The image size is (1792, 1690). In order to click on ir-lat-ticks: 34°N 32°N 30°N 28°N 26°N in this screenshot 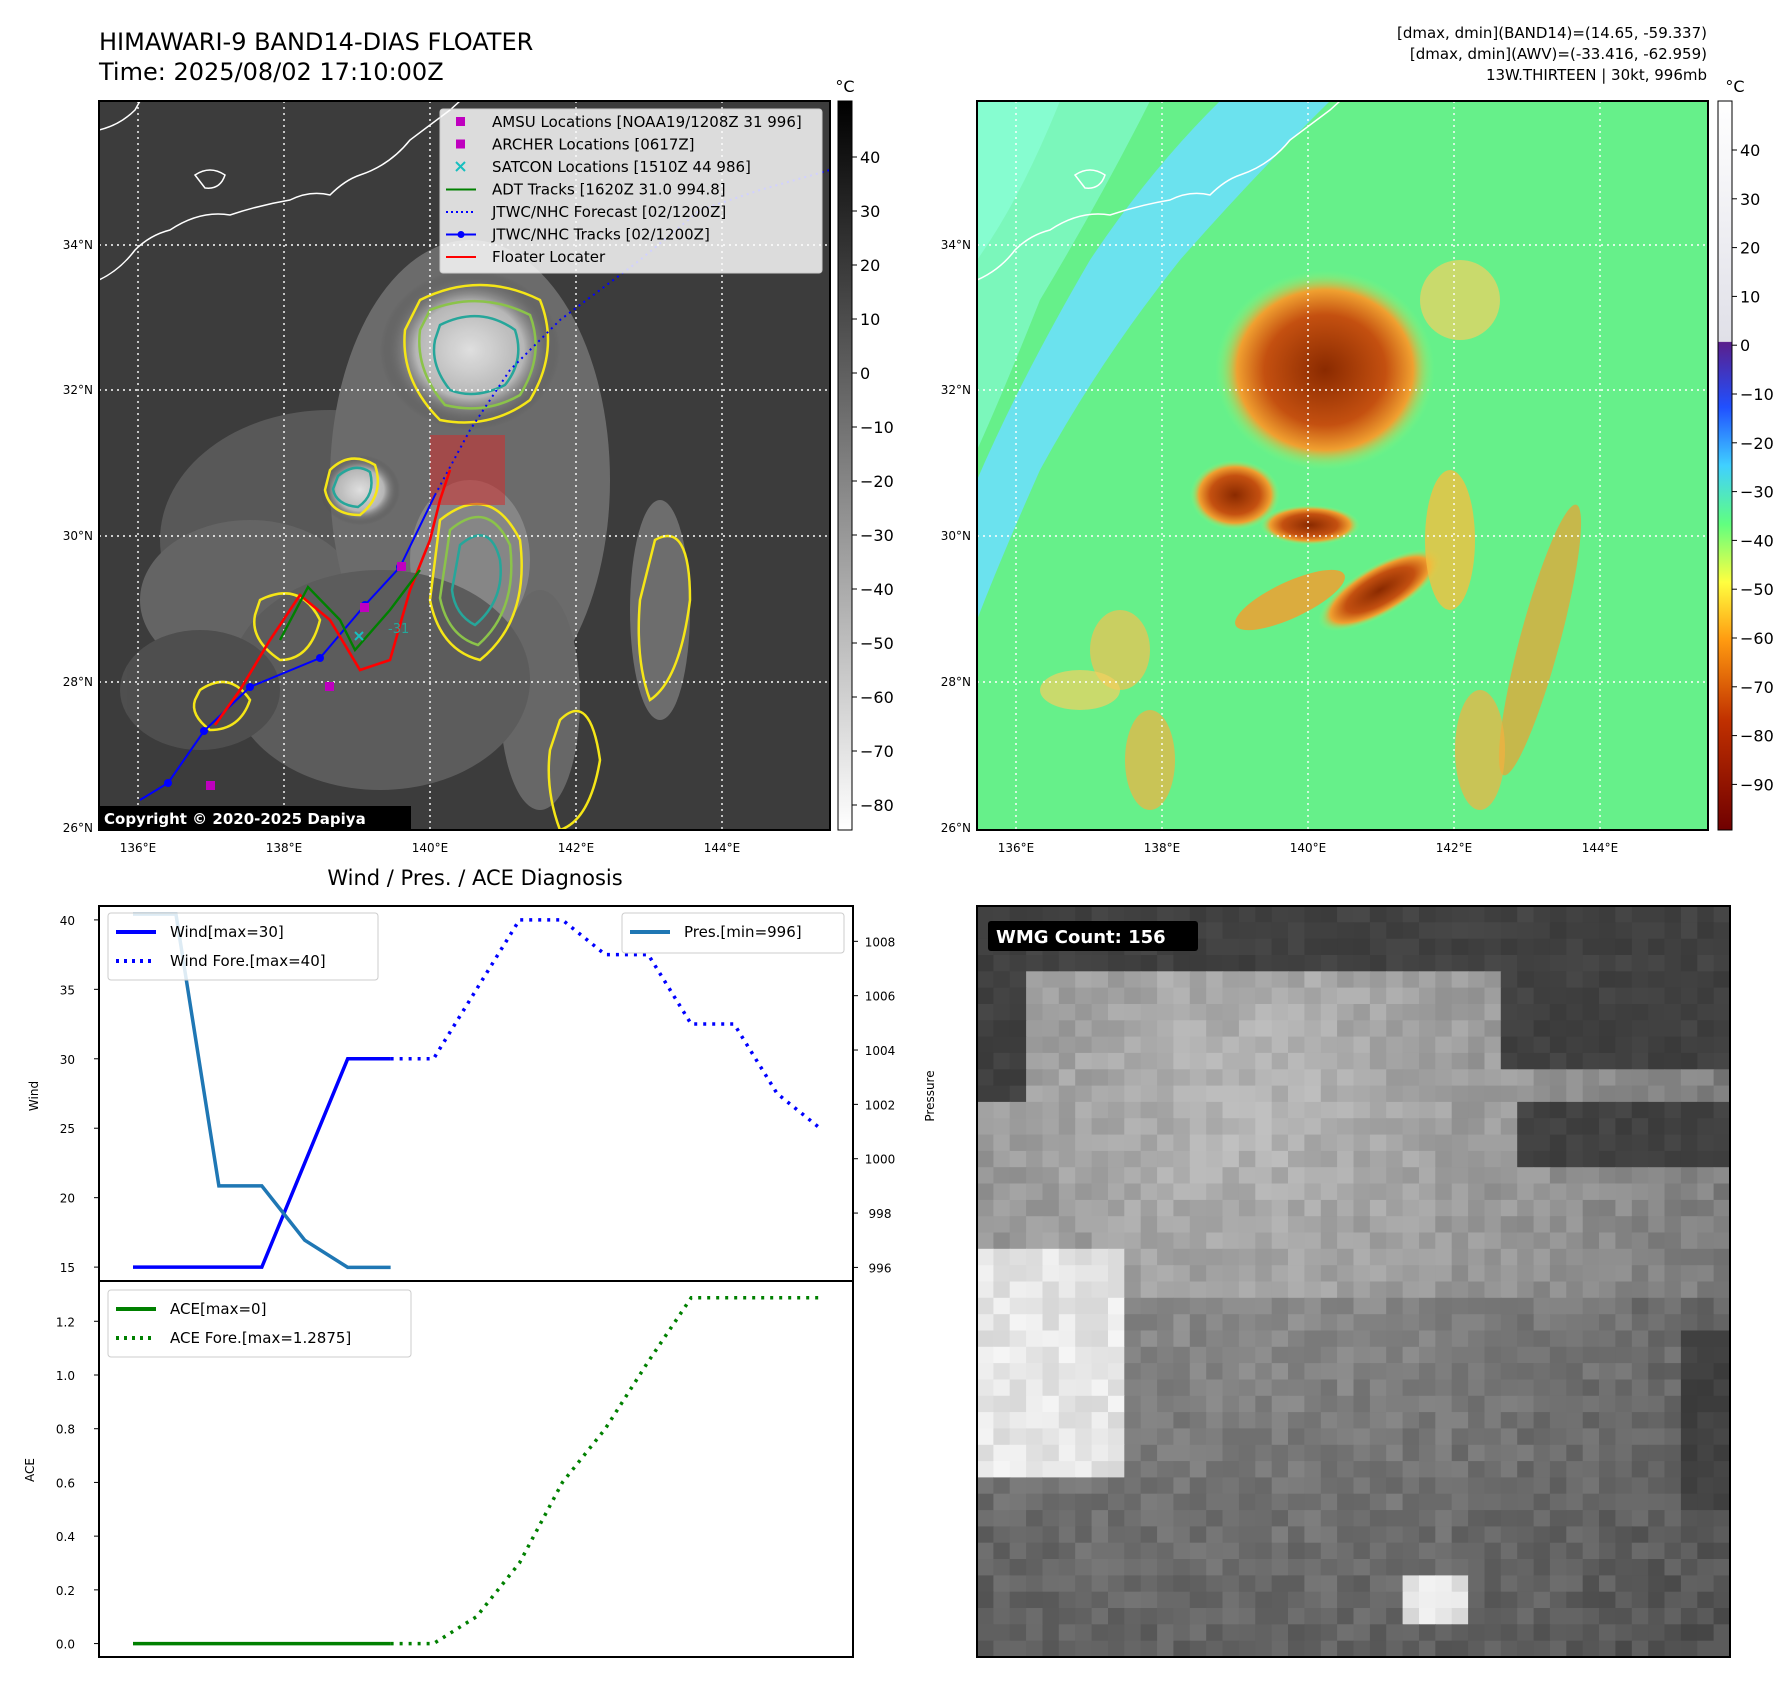, I will do `click(78, 536)`.